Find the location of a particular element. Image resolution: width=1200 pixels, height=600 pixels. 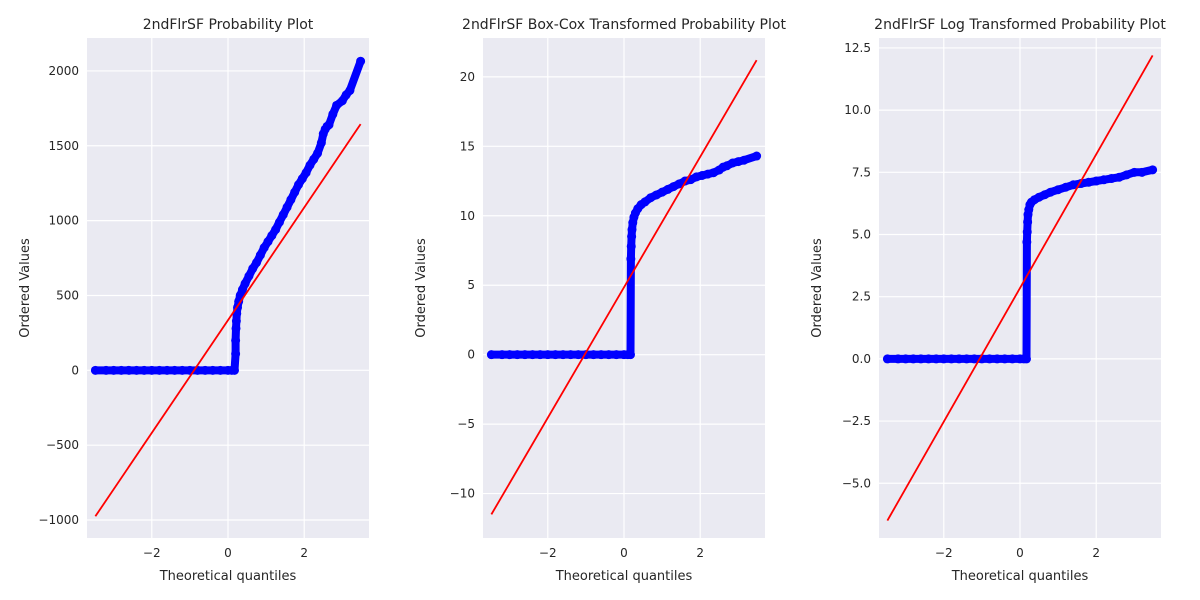

y-tick-label: 0.0 is located at coordinates (861, 359).